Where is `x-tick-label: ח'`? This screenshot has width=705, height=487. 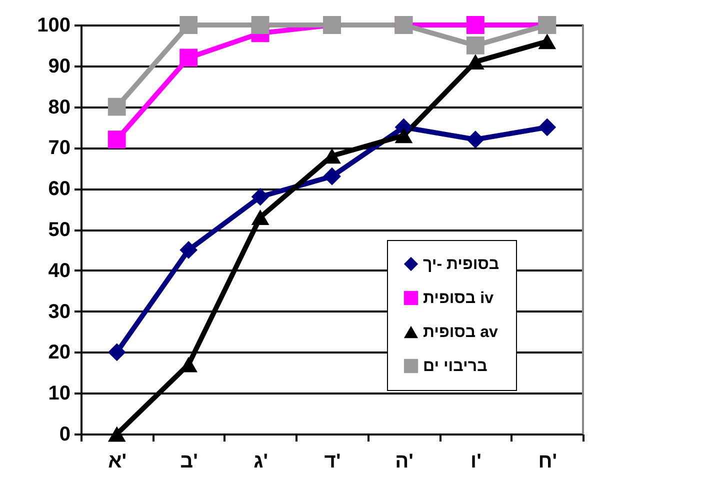
x-tick-label: ח' is located at coordinates (548, 461).